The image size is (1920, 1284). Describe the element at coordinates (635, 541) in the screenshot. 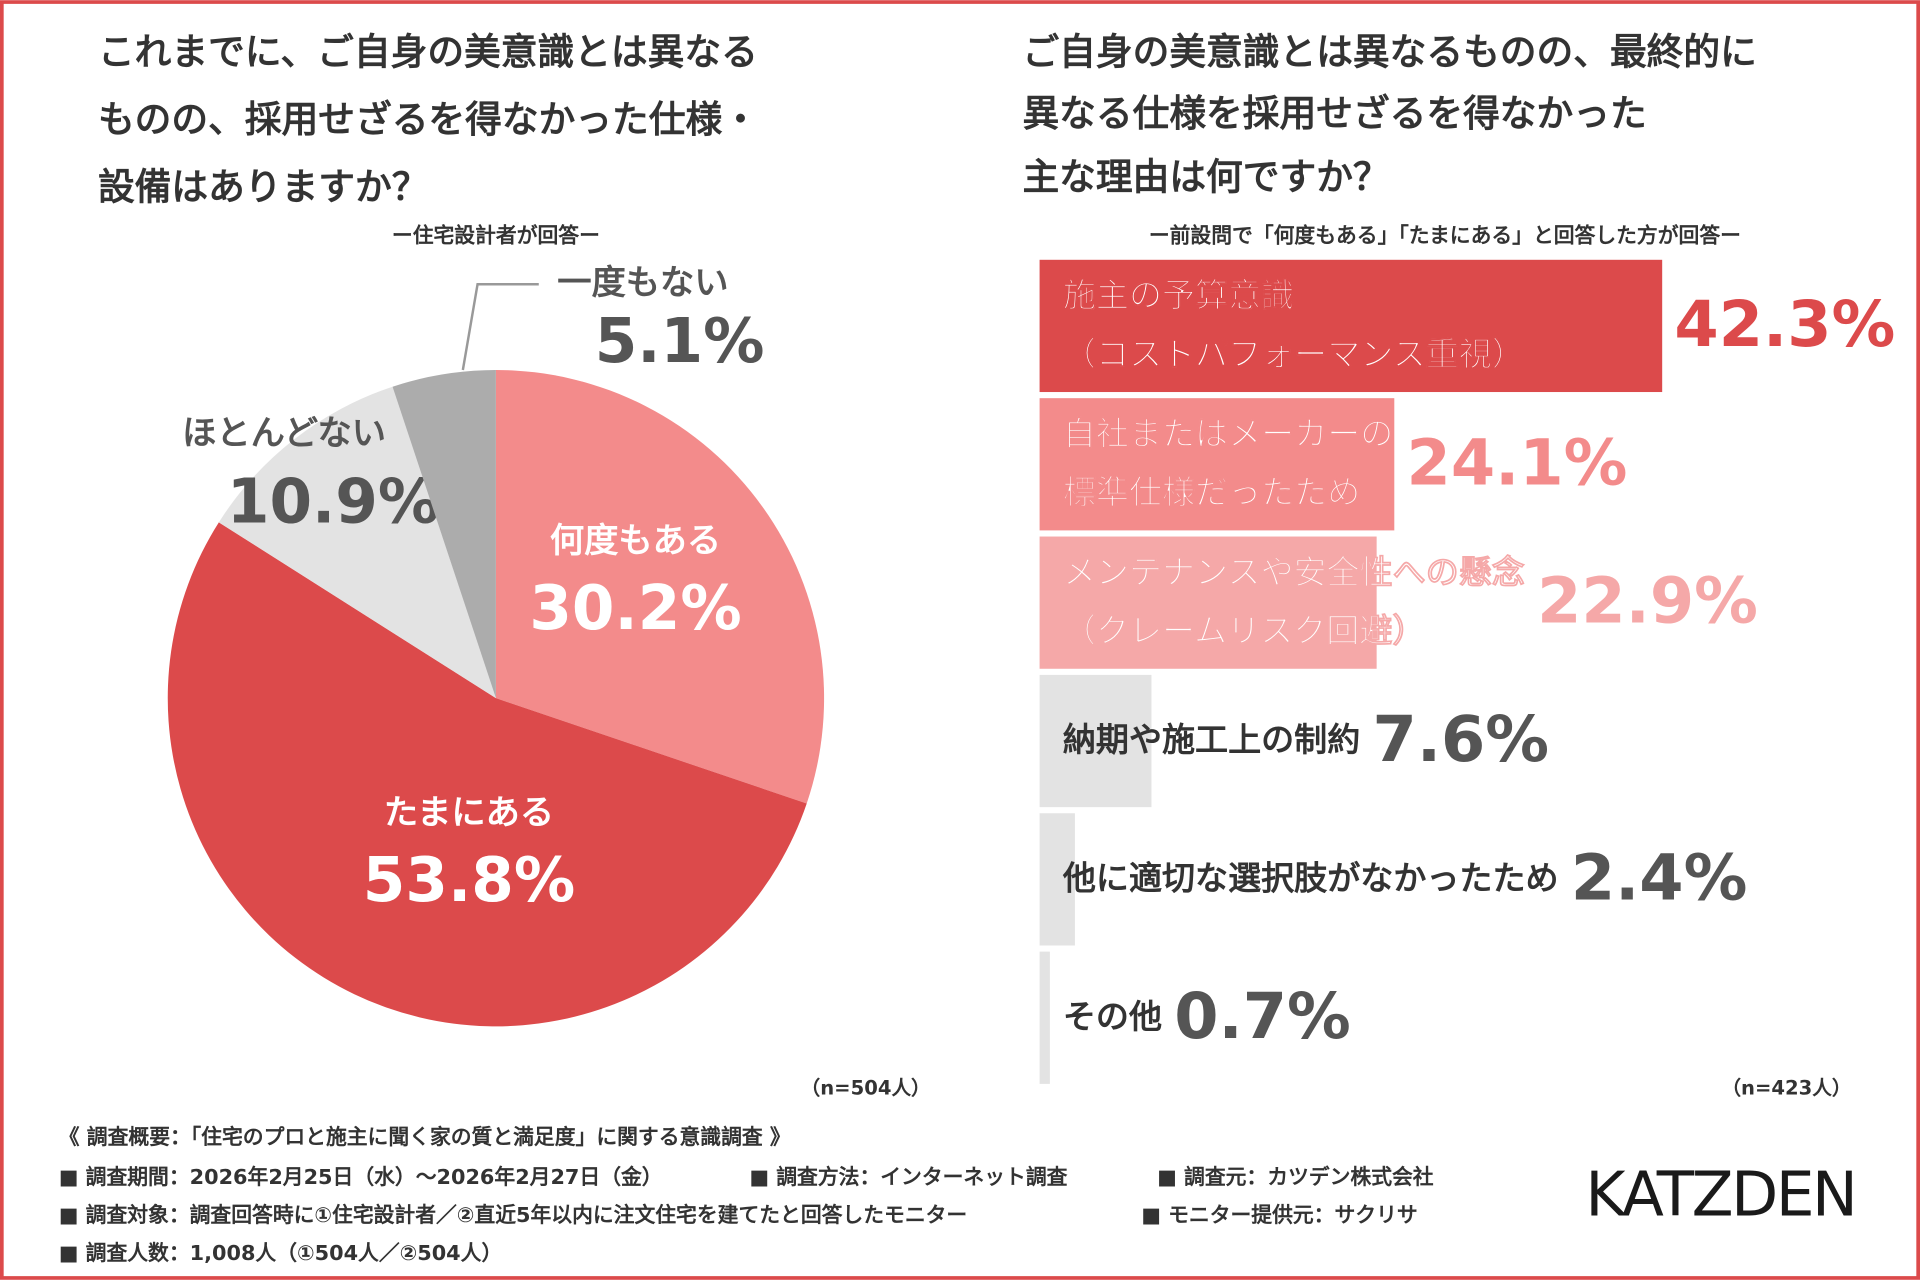

I see `slice-label: 何度もある` at that location.